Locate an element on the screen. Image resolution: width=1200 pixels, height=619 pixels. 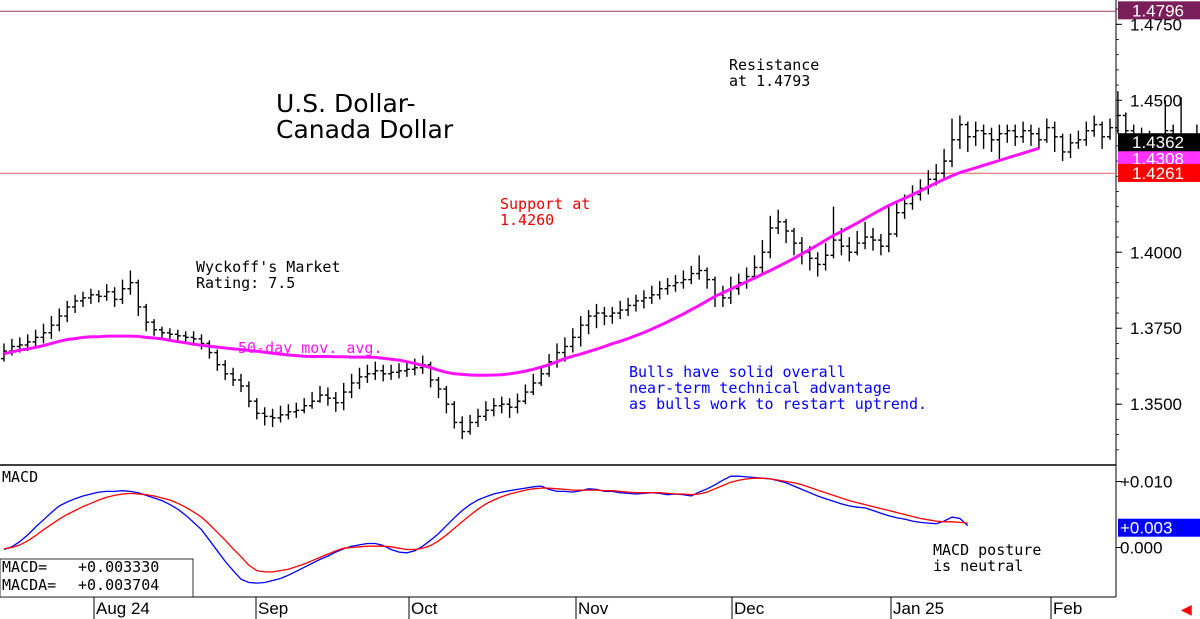
price-tag-label: 1.4796 is located at coordinates (1158, 10).